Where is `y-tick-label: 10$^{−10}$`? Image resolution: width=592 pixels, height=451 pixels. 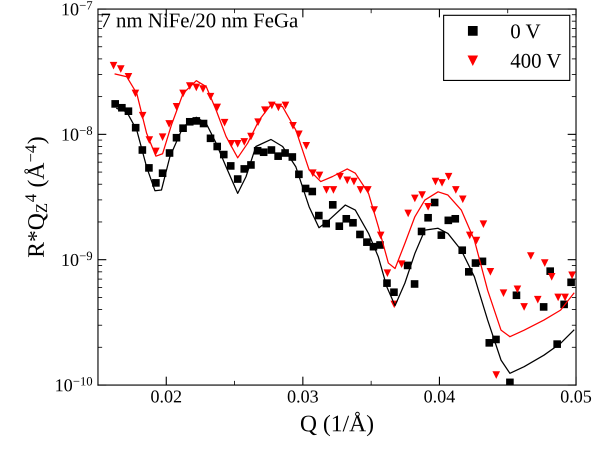
y-tick-label: 10$^{−10}$ is located at coordinates (74, 384).